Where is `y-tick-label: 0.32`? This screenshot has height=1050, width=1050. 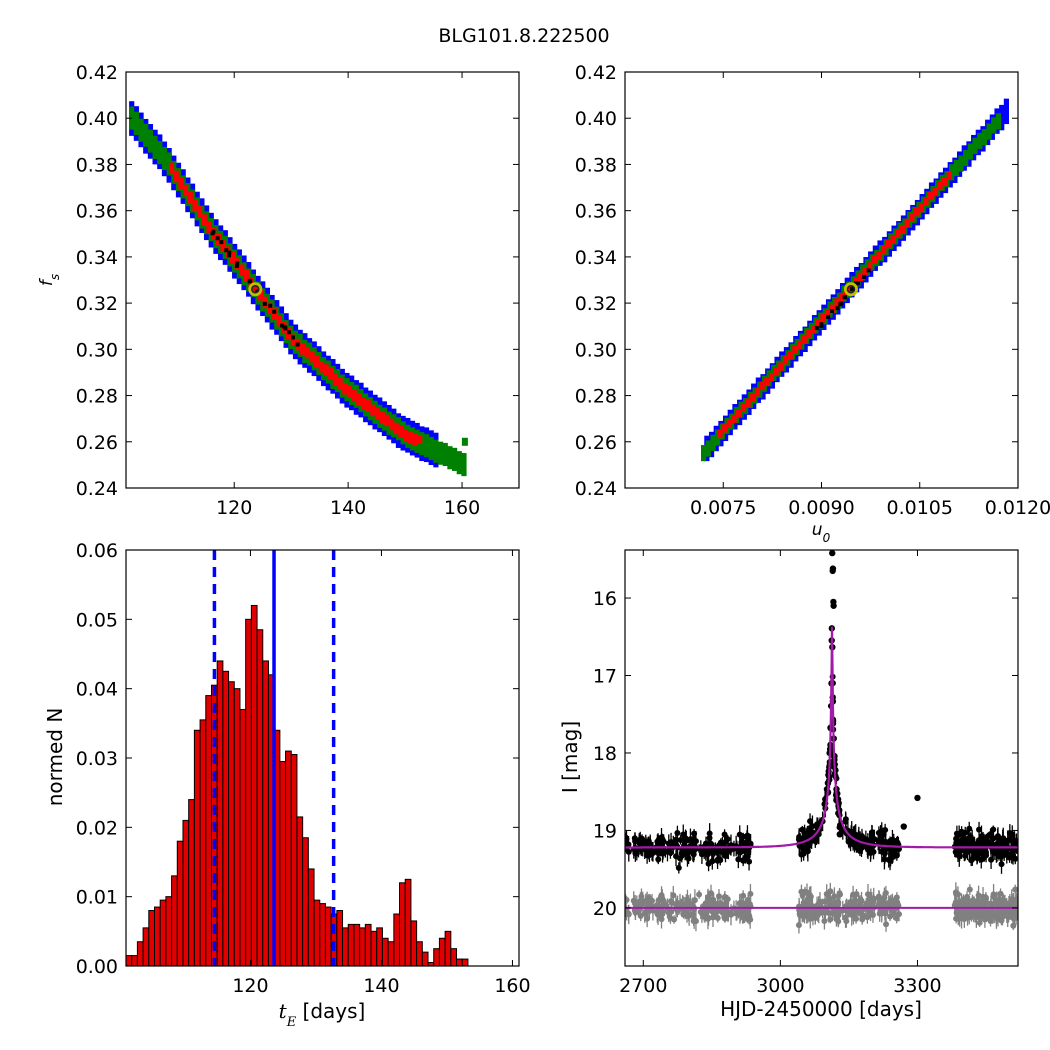
y-tick-label: 0.32 is located at coordinates (97, 304).